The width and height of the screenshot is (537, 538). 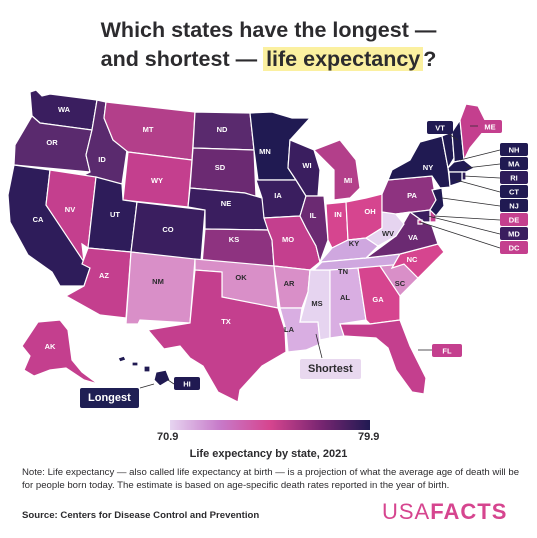 What do you see at coordinates (369, 437) in the screenshot?
I see `legend-max-label: 79.9` at bounding box center [369, 437].